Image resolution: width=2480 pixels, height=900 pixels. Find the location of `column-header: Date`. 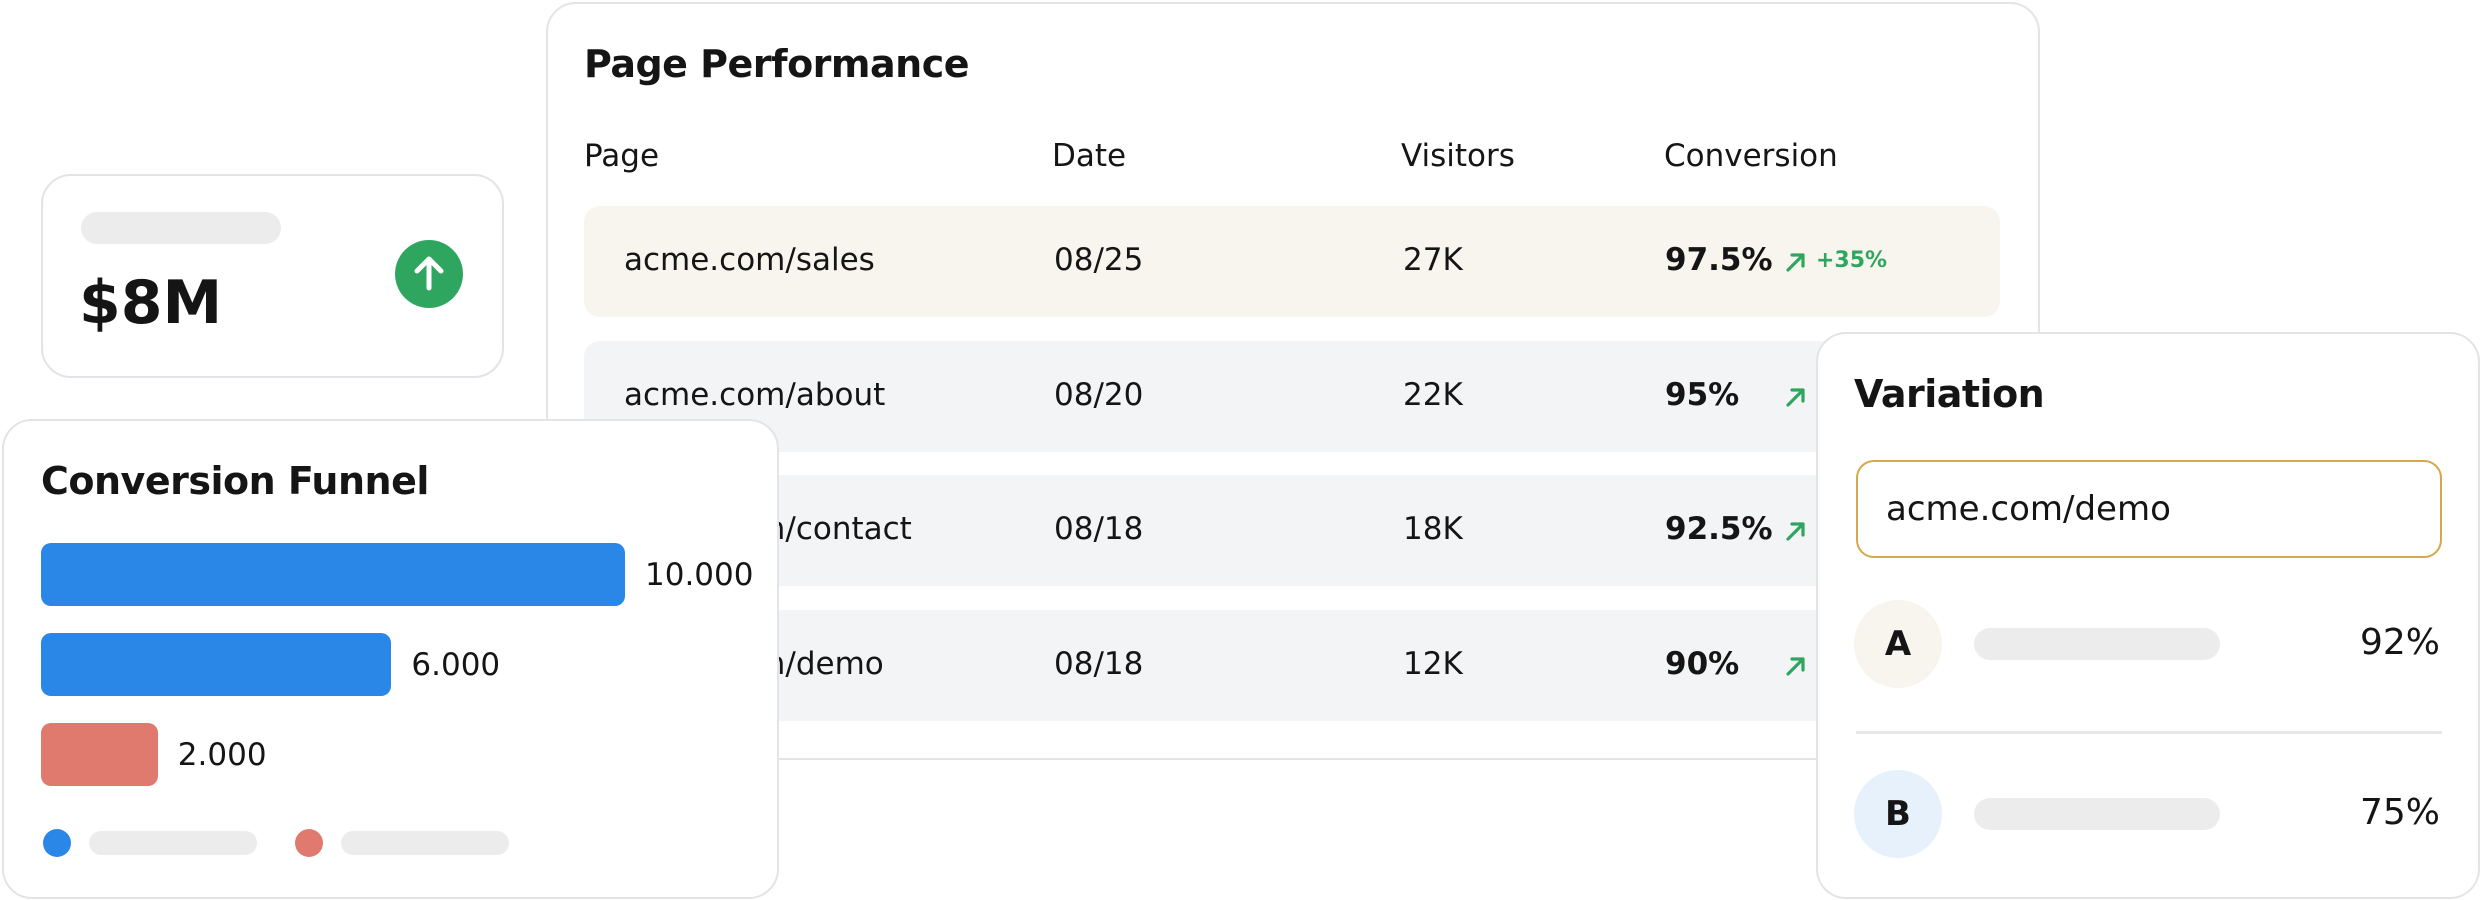

column-header: Date is located at coordinates (1089, 156).